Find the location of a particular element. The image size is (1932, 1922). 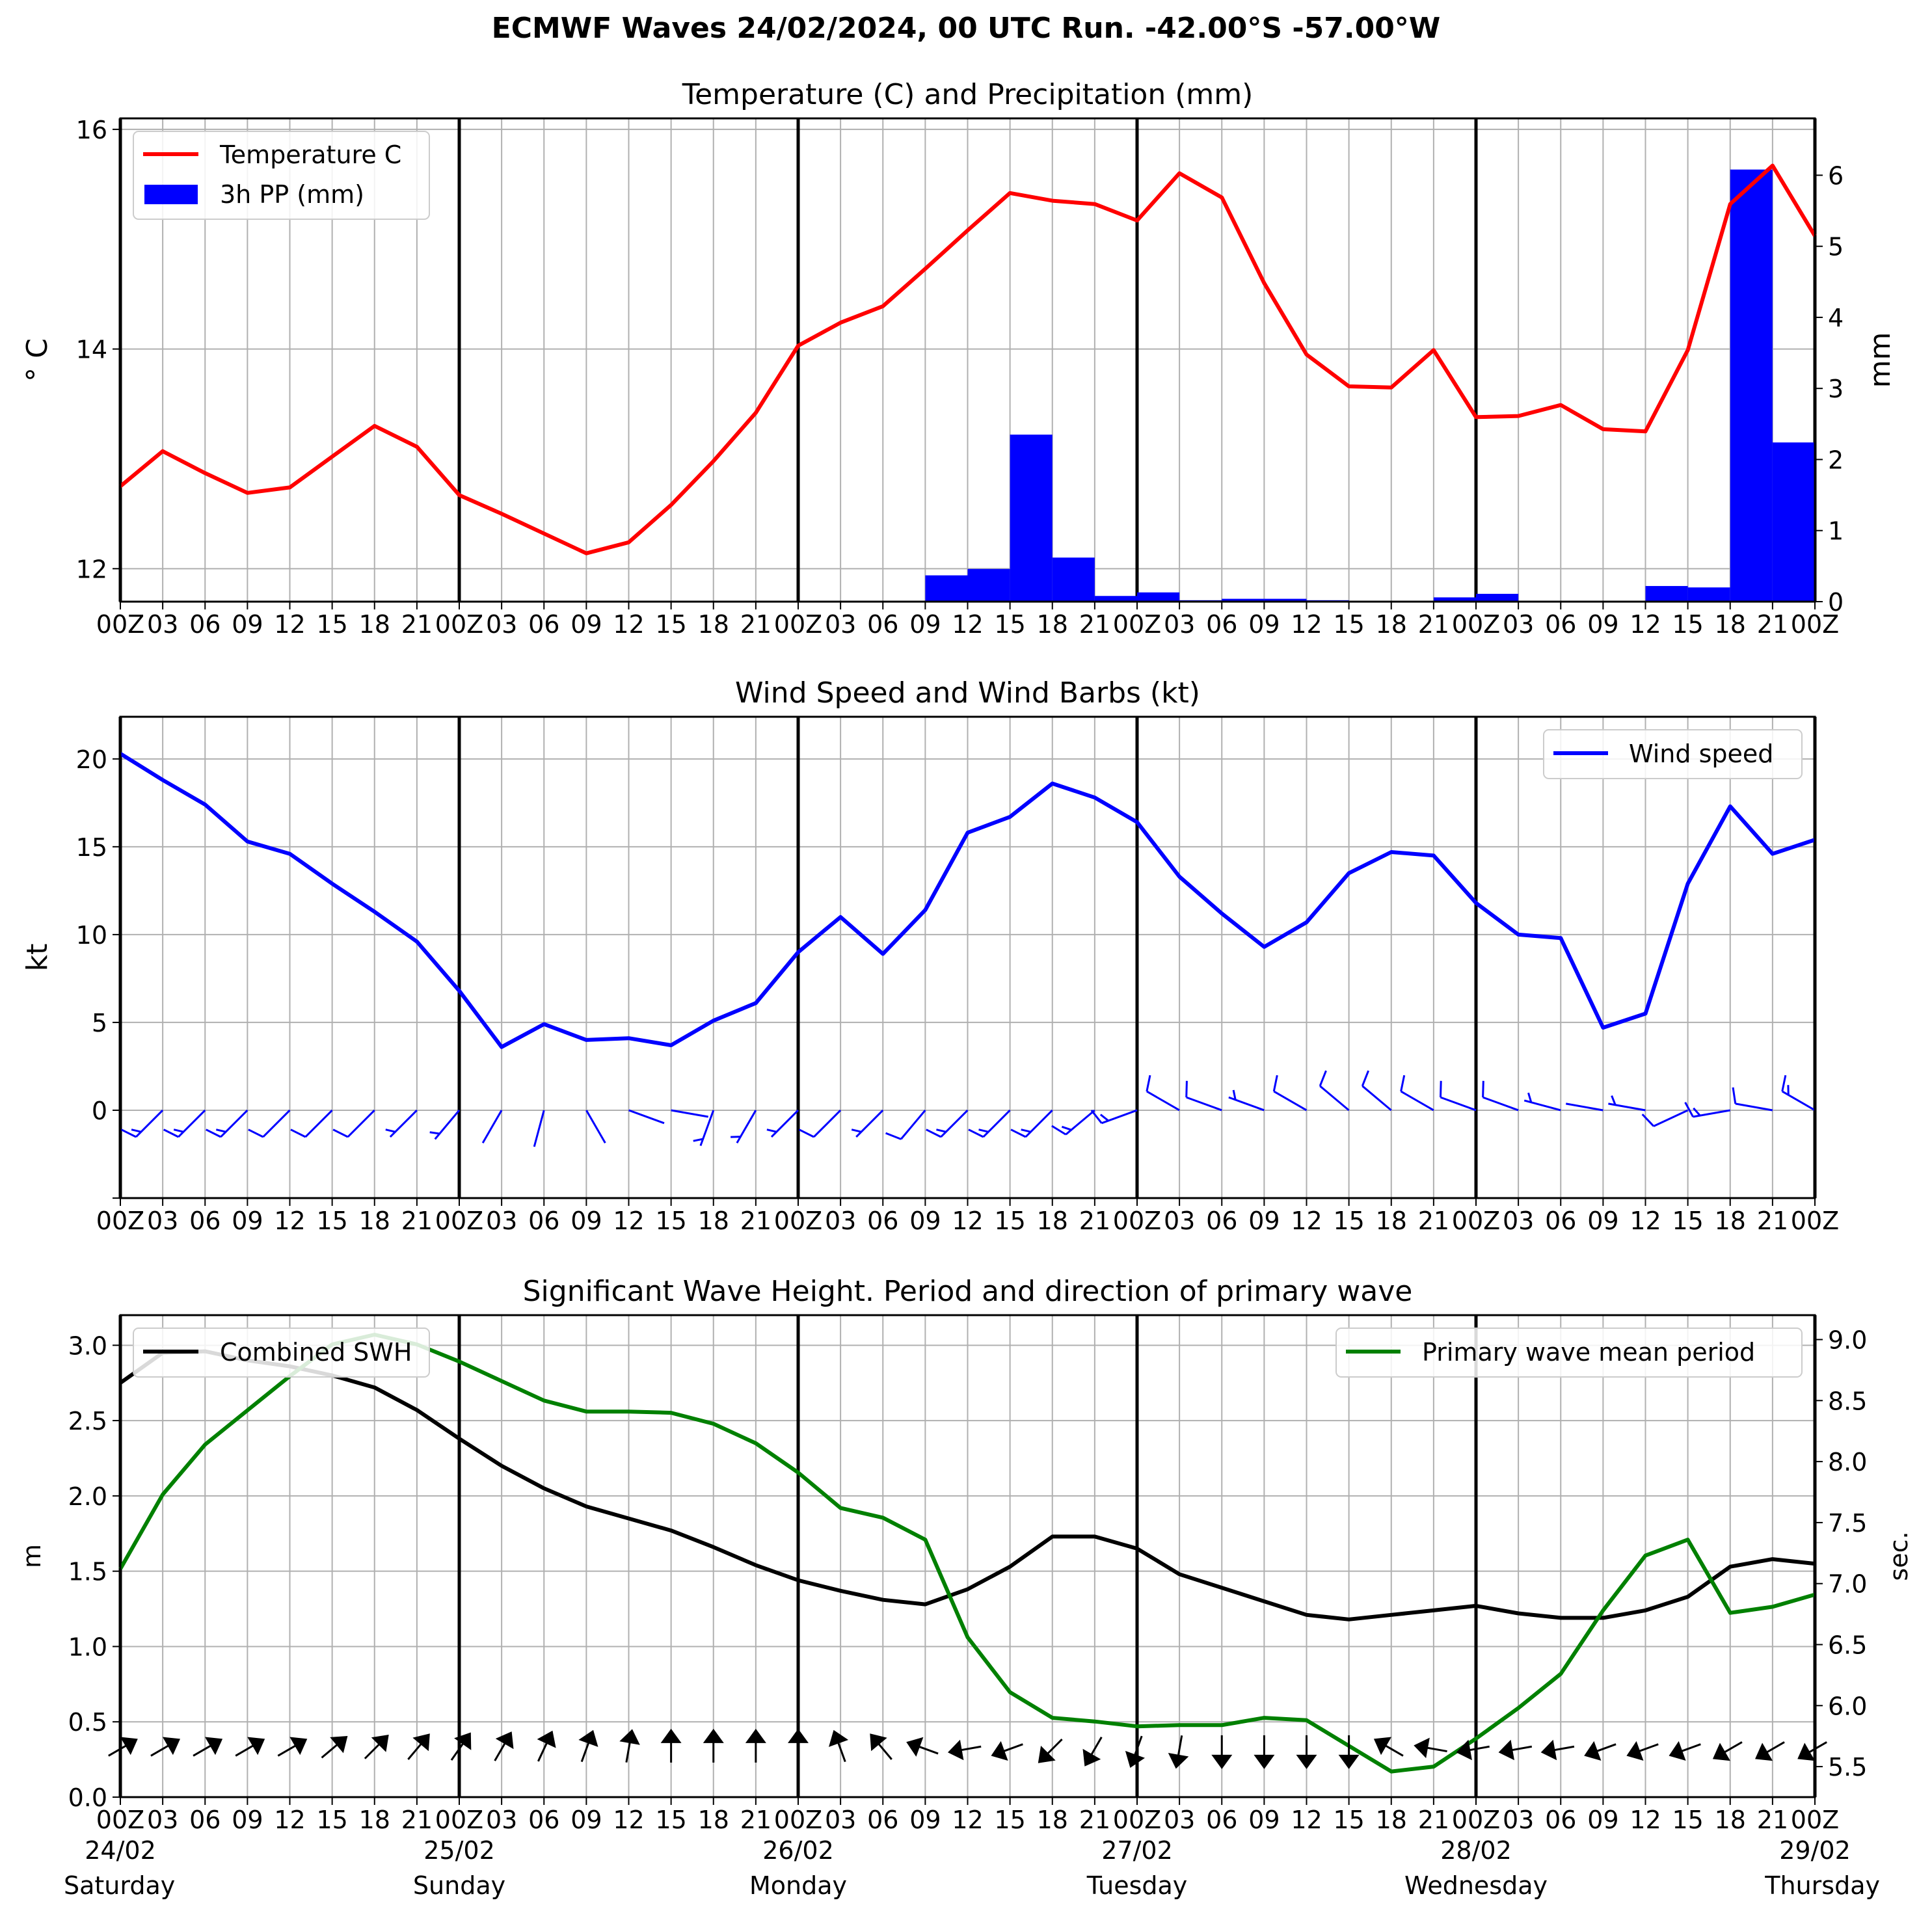

legend-label-swh: Combined SWH is located at coordinates (316, 1352).